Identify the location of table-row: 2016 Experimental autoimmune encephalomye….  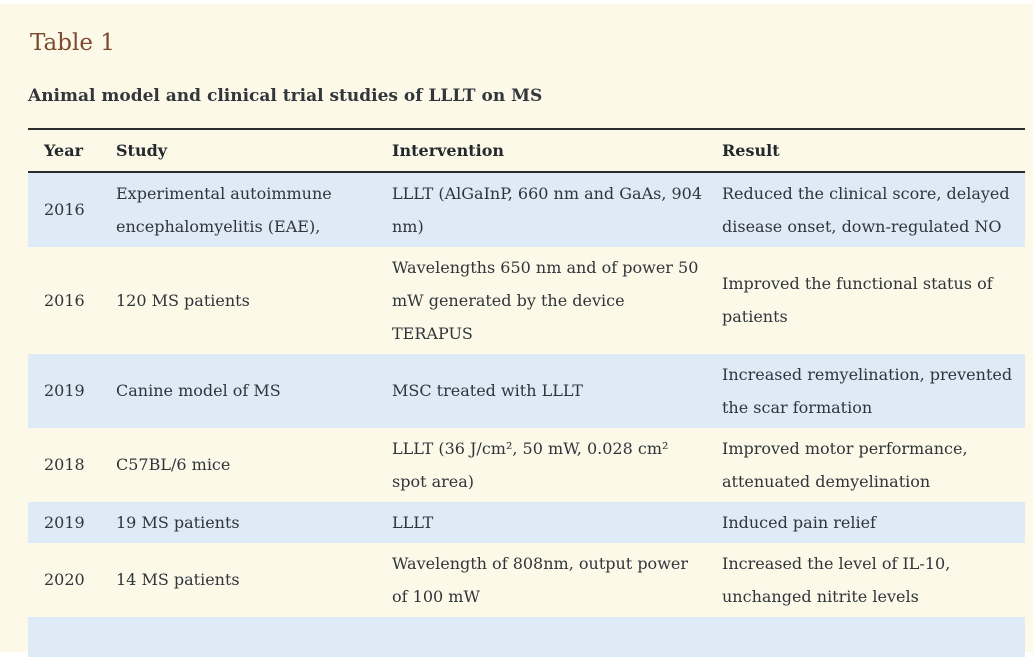
(526, 209).